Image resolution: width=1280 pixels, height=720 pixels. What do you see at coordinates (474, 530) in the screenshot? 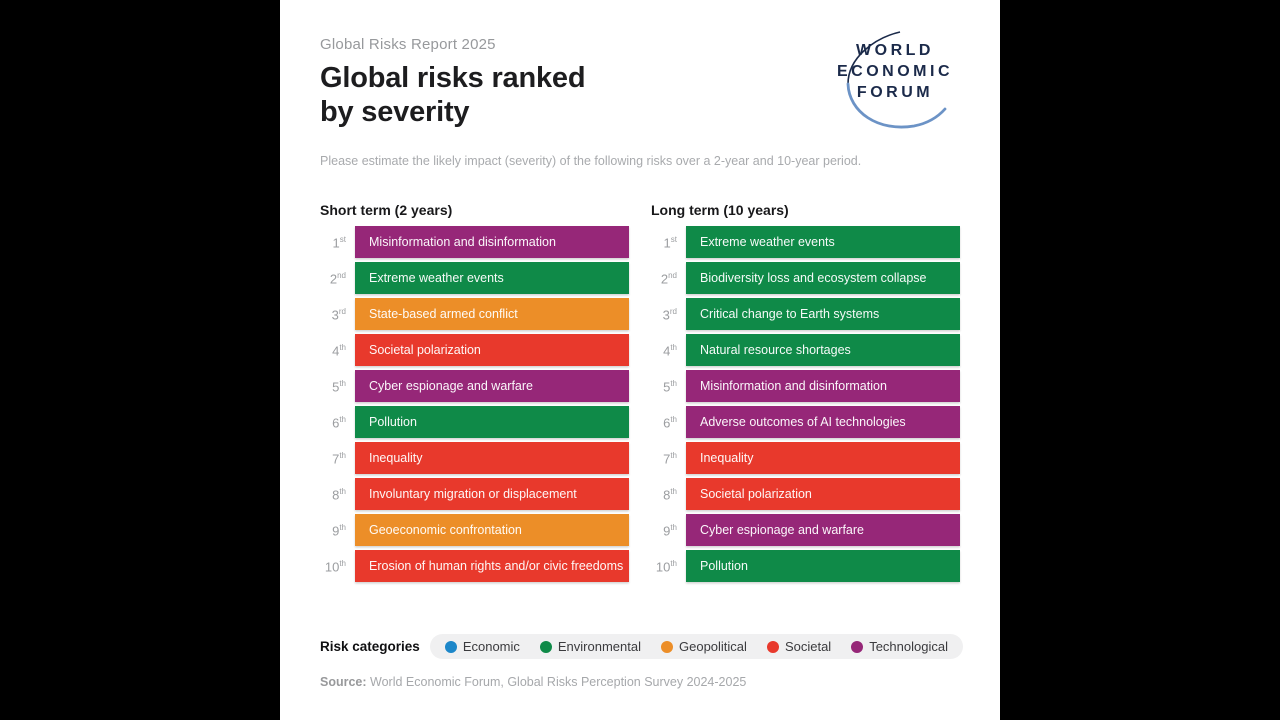
I see `risk-row: 9th Geoeconomic confrontation` at bounding box center [474, 530].